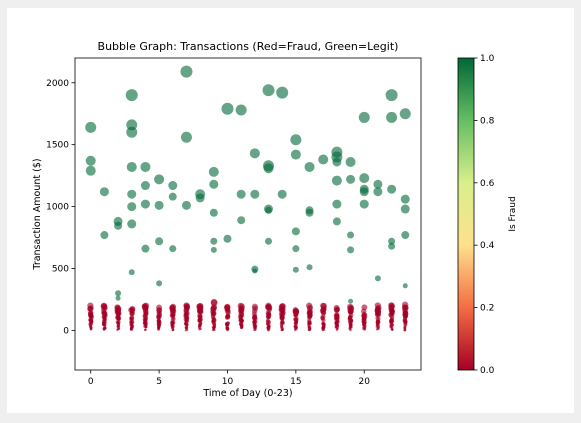 The width and height of the screenshot is (581, 423). I want to click on x-tick-label: 15, so click(295, 382).